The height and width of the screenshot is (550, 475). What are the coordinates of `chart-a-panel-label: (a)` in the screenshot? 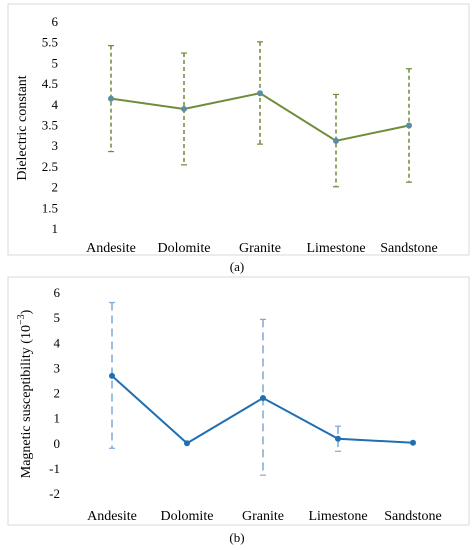 It's located at (237, 266).